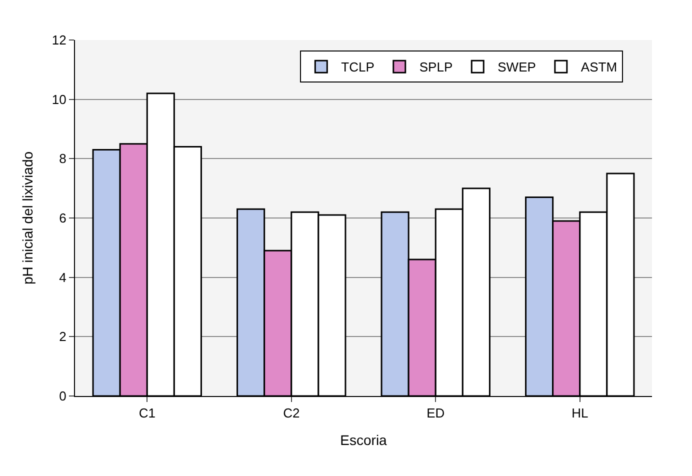 The width and height of the screenshot is (692, 476). Describe the element at coordinates (28, 218) in the screenshot. I see `y-axis-title: pH inicial del lixiviado` at that location.